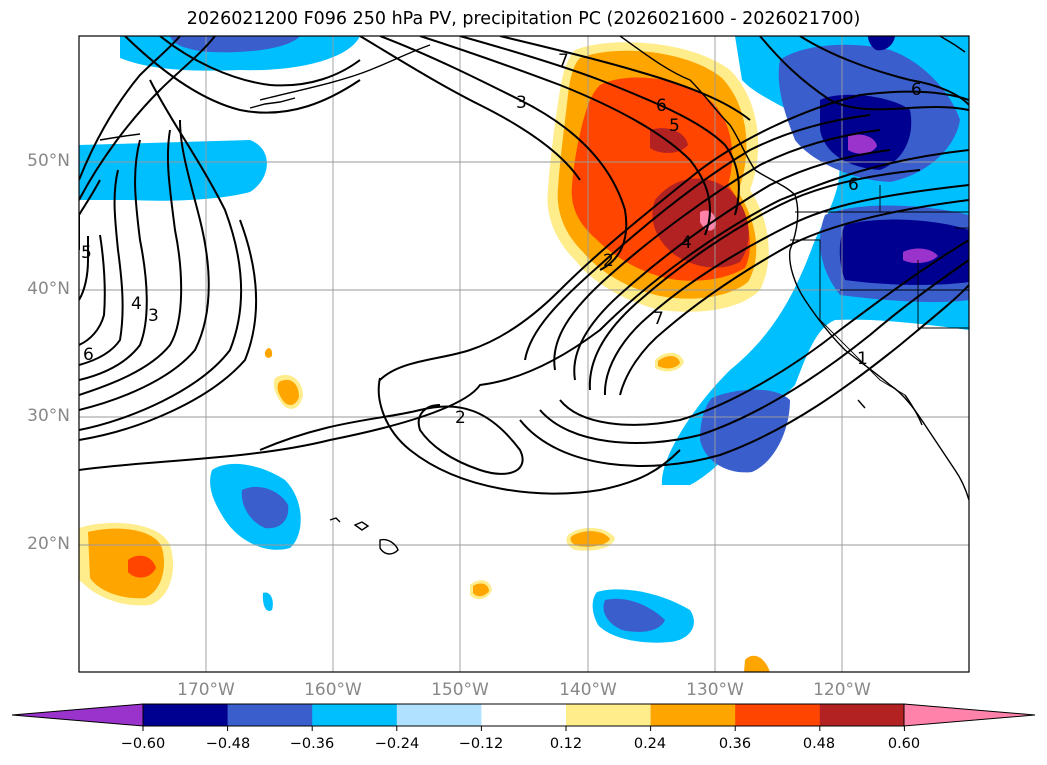 The width and height of the screenshot is (1047, 765). I want to click on lon-label: 140°W, so click(588, 690).